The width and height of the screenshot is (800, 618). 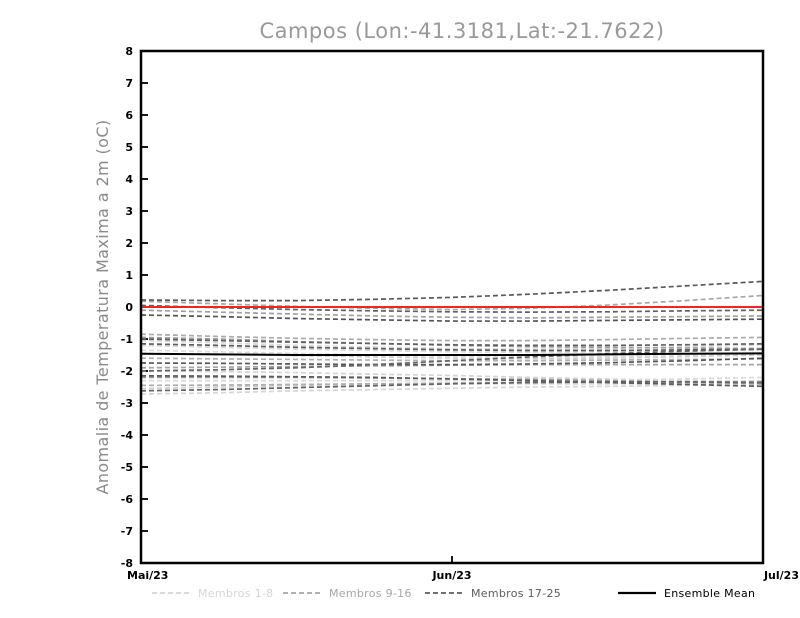 What do you see at coordinates (370, 593) in the screenshot?
I see `legend-label: Membros 9-16` at bounding box center [370, 593].